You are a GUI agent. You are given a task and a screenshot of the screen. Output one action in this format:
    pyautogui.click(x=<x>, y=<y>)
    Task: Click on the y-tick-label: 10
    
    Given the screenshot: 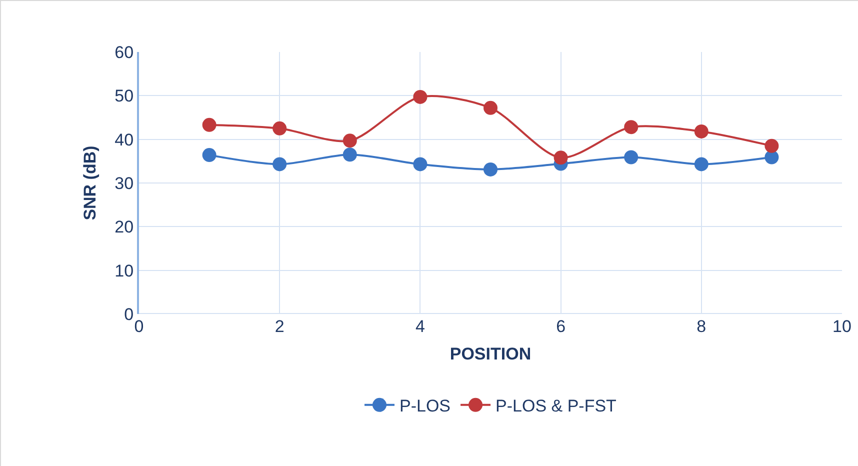 What is the action you would take?
    pyautogui.click(x=124, y=270)
    